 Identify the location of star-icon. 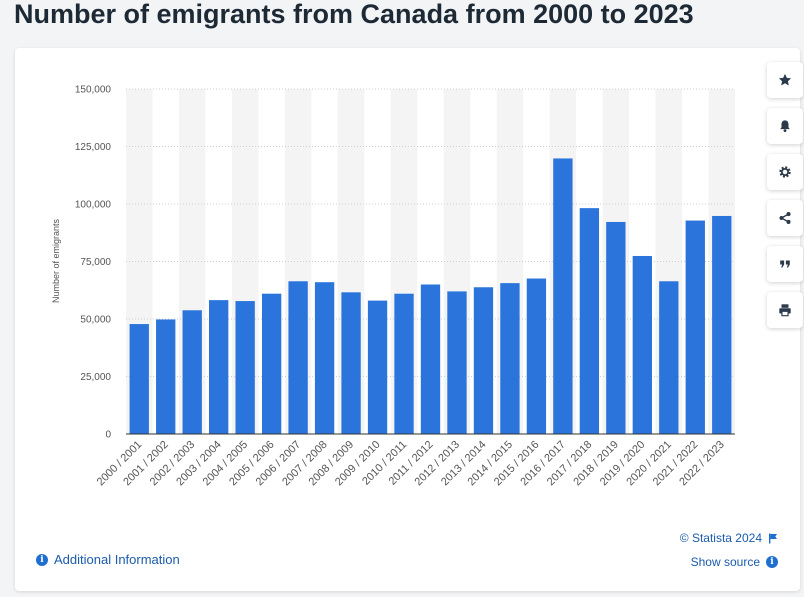
(785, 79).